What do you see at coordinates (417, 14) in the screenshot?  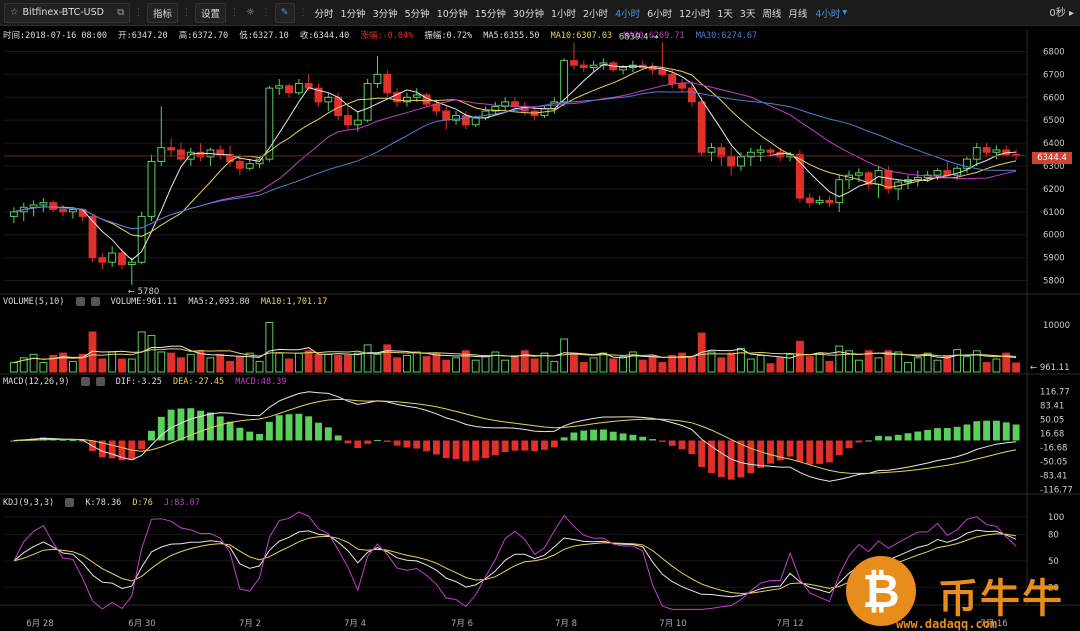 I see `interval-tab: 5分钟` at bounding box center [417, 14].